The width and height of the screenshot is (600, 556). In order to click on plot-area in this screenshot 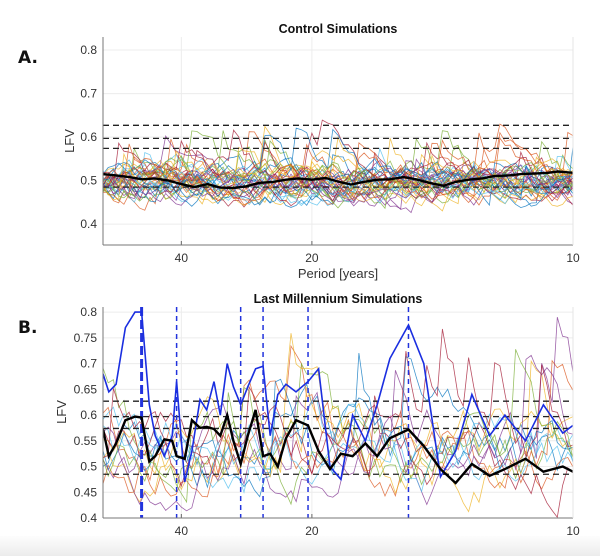, I will do `click(338, 166)`.